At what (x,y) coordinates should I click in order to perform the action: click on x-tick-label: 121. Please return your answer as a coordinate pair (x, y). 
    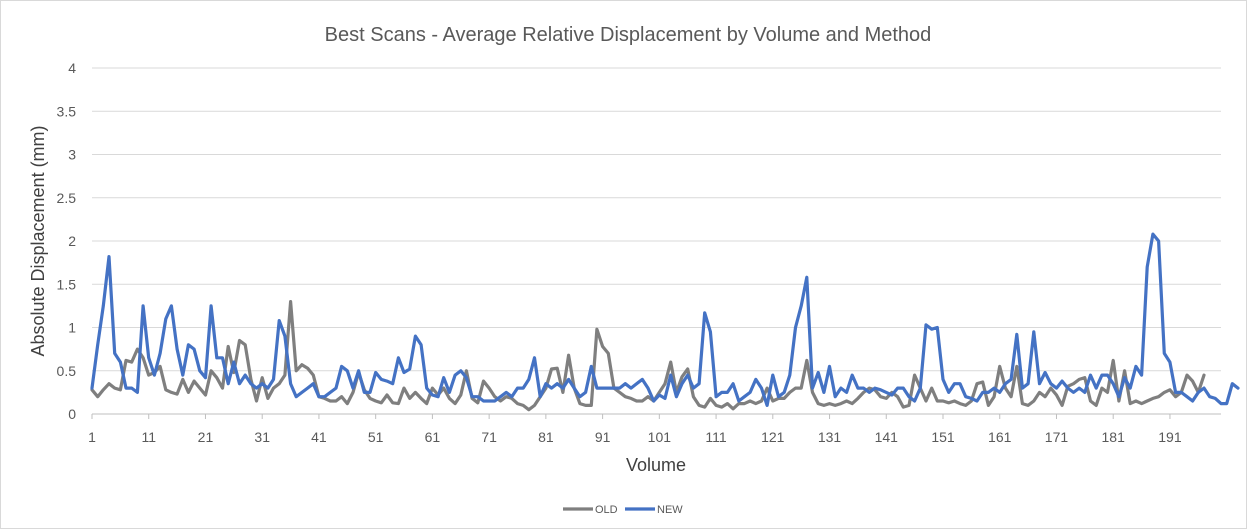
    Looking at the image, I should click on (773, 437).